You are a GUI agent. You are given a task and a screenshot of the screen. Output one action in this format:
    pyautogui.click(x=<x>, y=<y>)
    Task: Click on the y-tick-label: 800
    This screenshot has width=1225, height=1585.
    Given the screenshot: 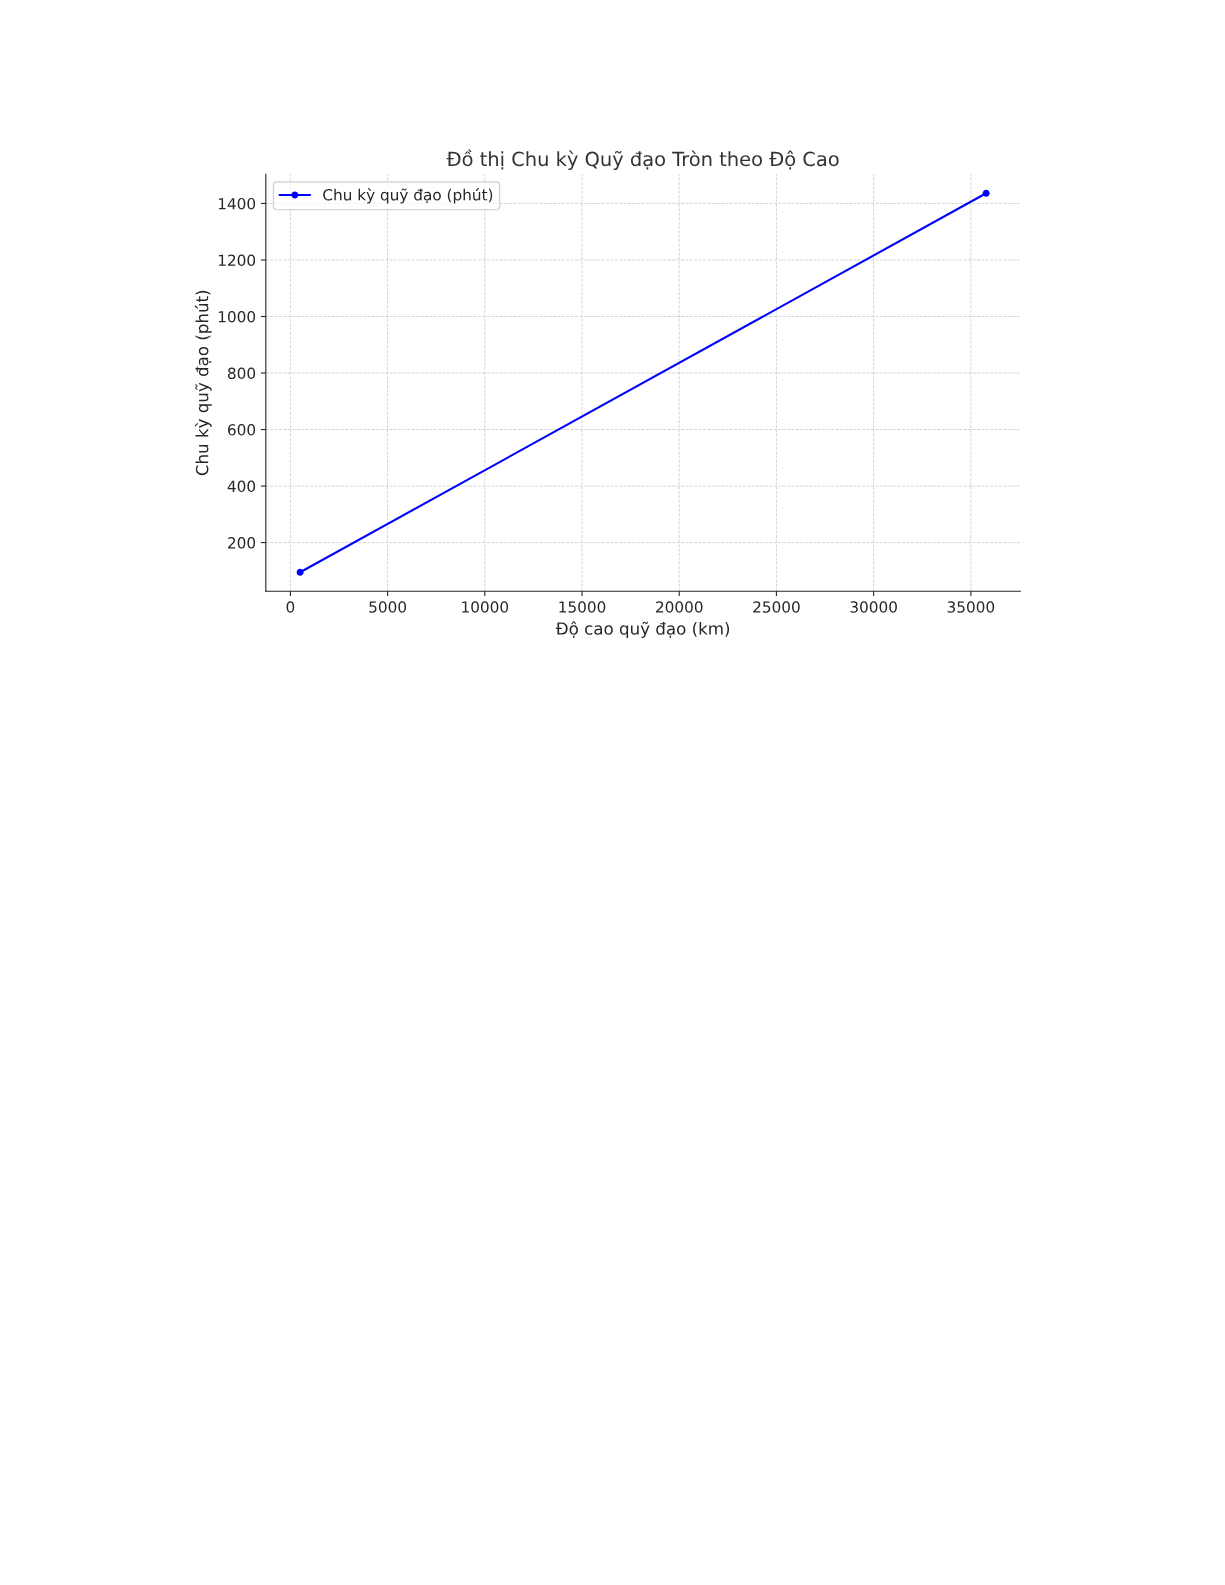 What is the action you would take?
    pyautogui.click(x=241, y=373)
    